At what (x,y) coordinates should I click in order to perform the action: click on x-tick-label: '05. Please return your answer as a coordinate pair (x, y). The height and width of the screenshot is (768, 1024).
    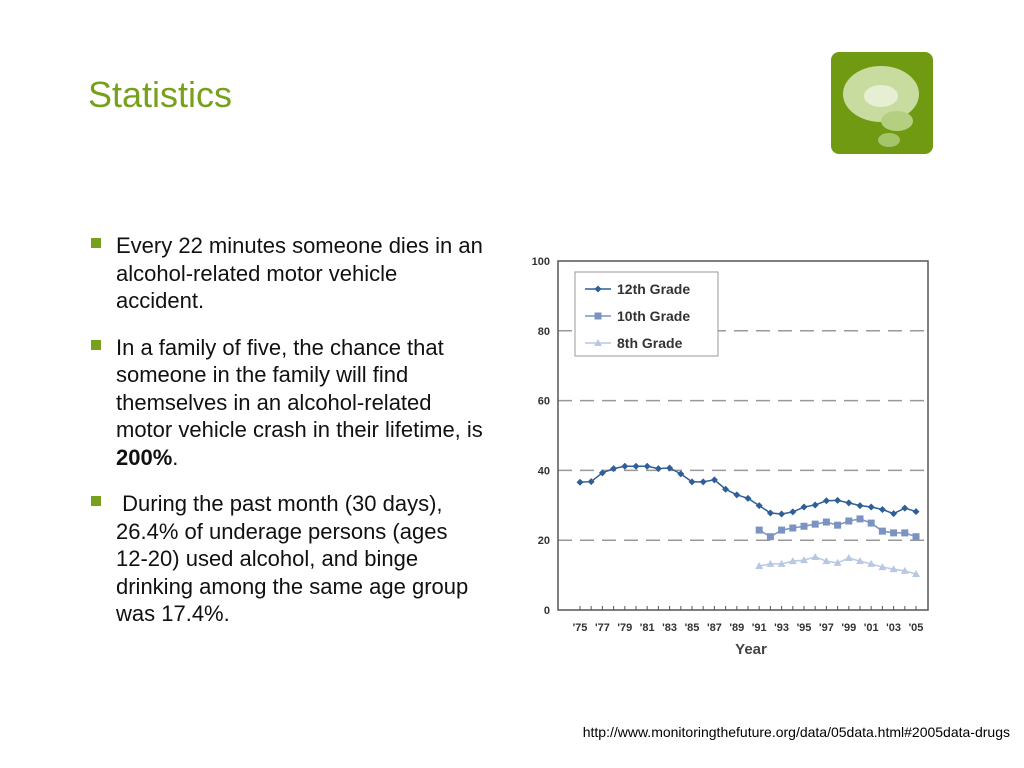
    Looking at the image, I should click on (916, 628).